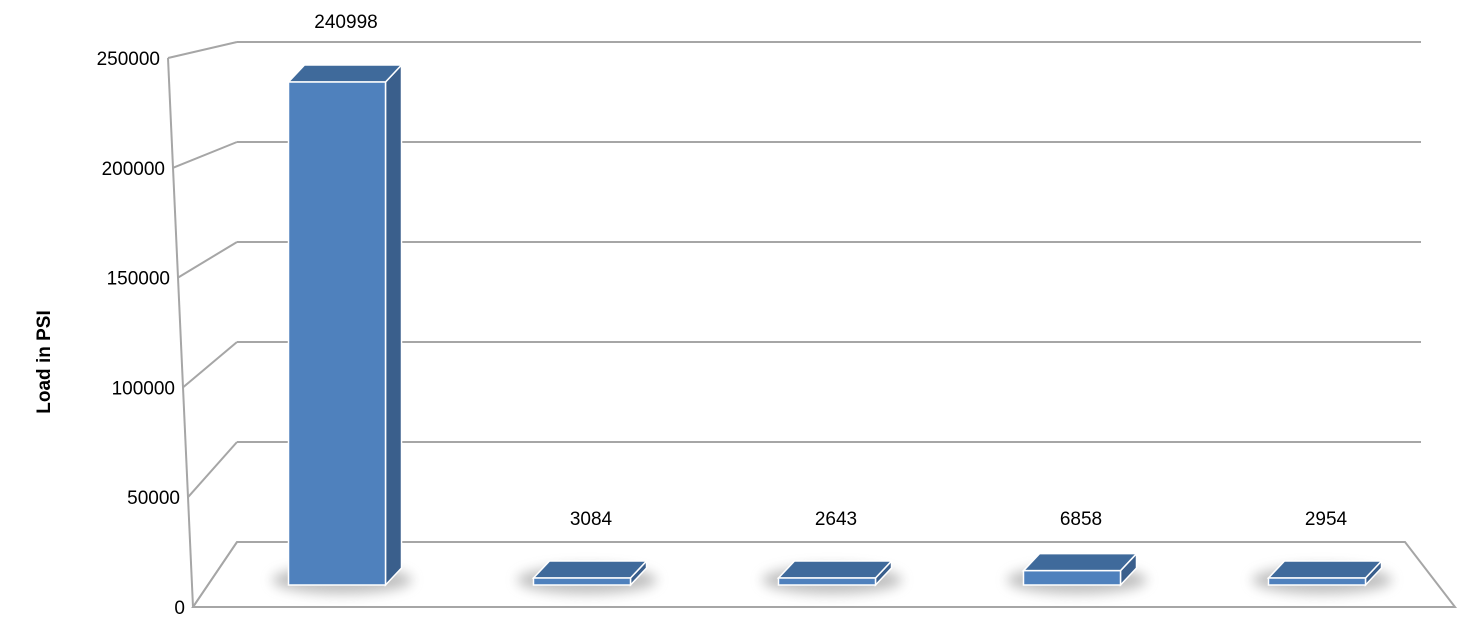  What do you see at coordinates (44, 361) in the screenshot?
I see `y-axis-title: Load in PSI` at bounding box center [44, 361].